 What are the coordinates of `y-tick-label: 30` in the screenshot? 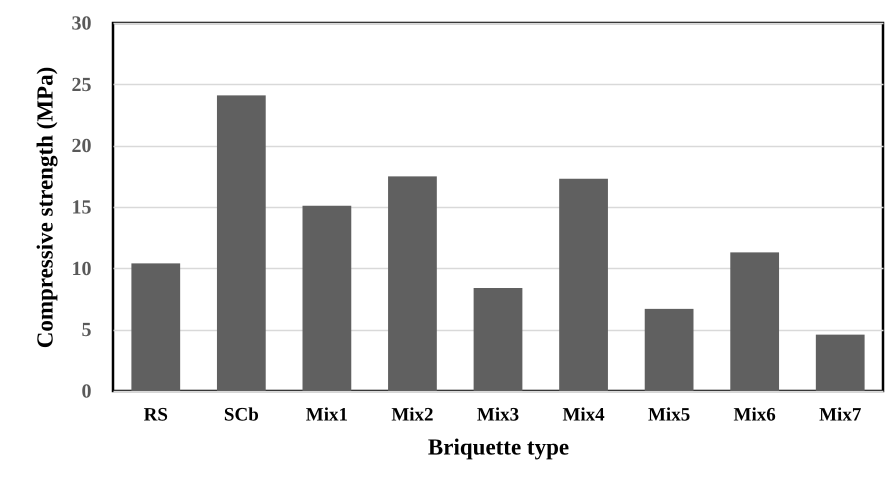 It's located at (82, 23).